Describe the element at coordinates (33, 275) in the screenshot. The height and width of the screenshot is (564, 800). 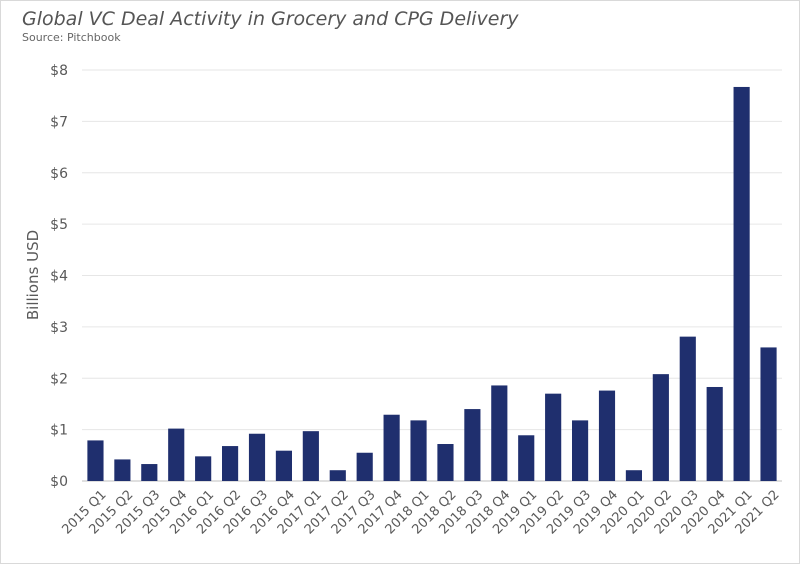
I see `y-axis-label: Billions USD` at that location.